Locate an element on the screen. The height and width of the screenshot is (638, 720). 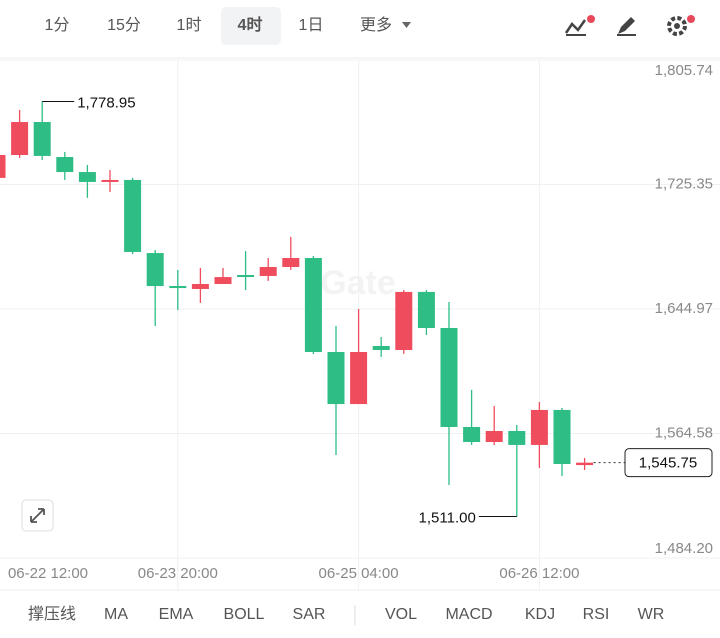
x-tick-label: 06-23 20:00 is located at coordinates (178, 573).